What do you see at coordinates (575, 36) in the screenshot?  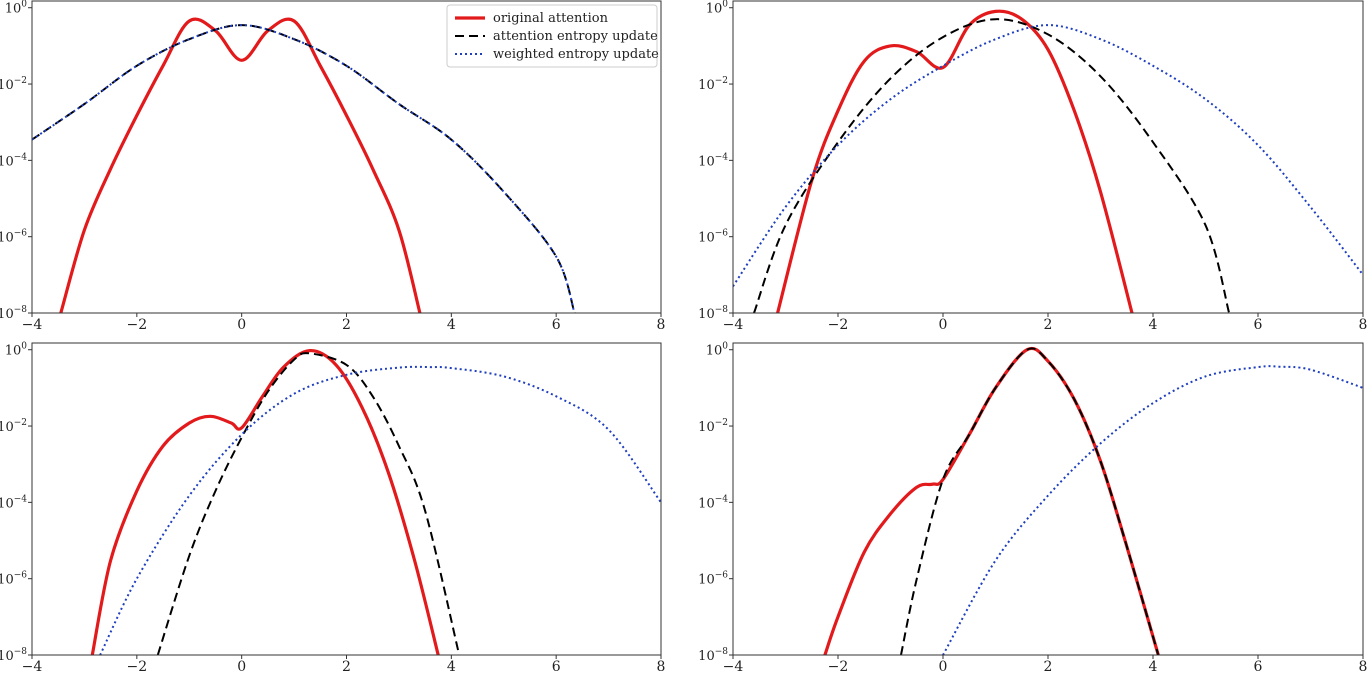 I see `legend-label: attention entropy update` at bounding box center [575, 36].